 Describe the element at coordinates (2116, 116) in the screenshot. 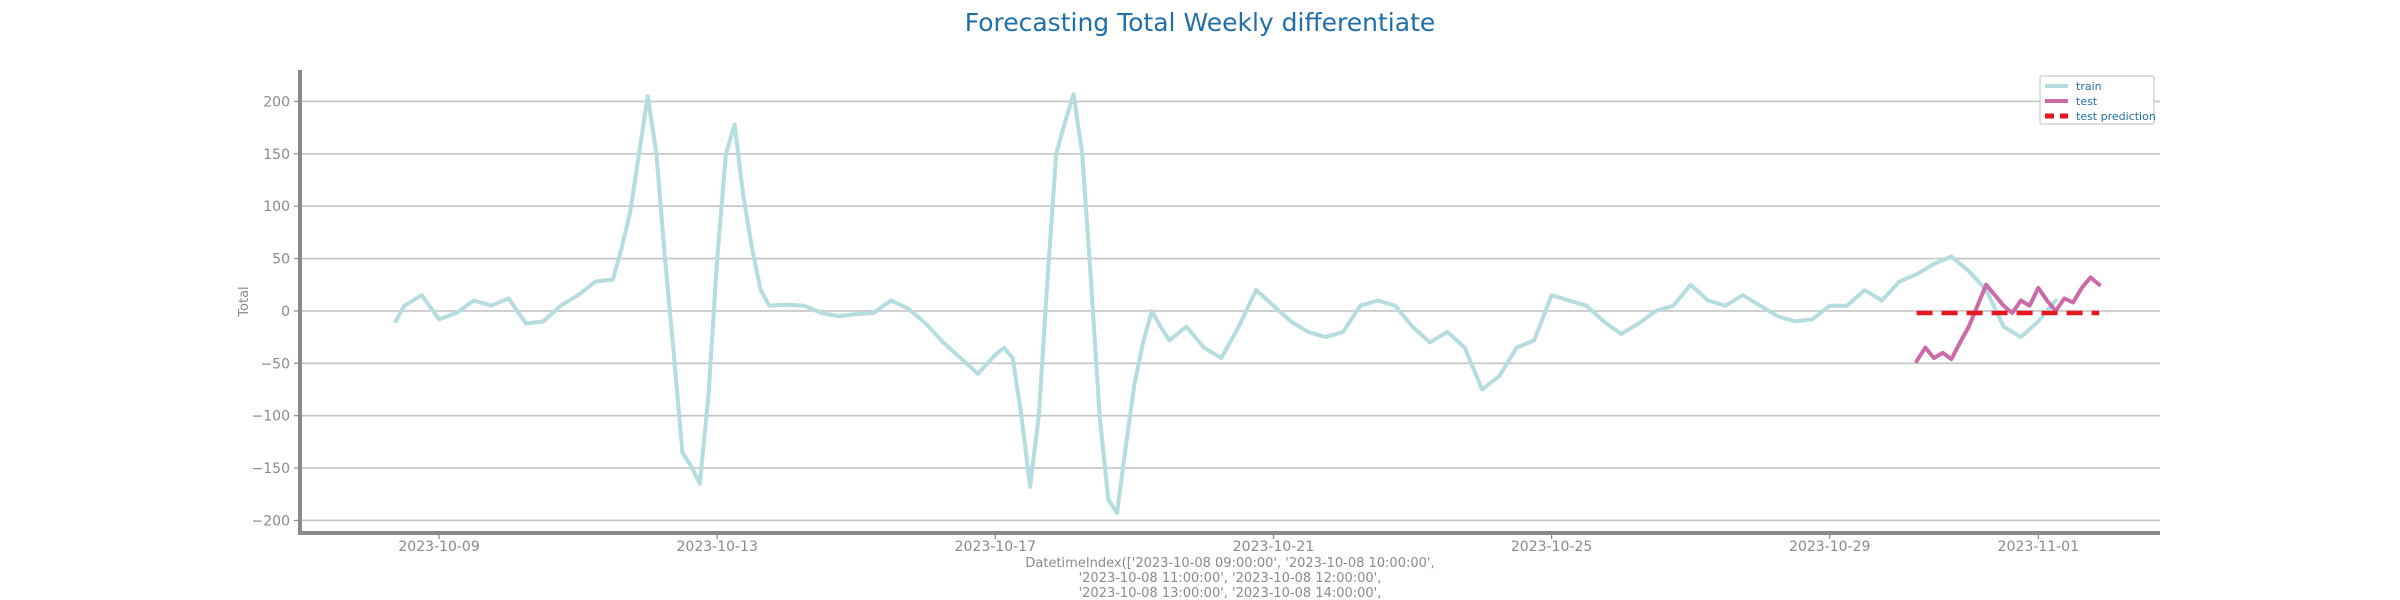

I see `legend-label-test-prediction: test prediction` at that location.